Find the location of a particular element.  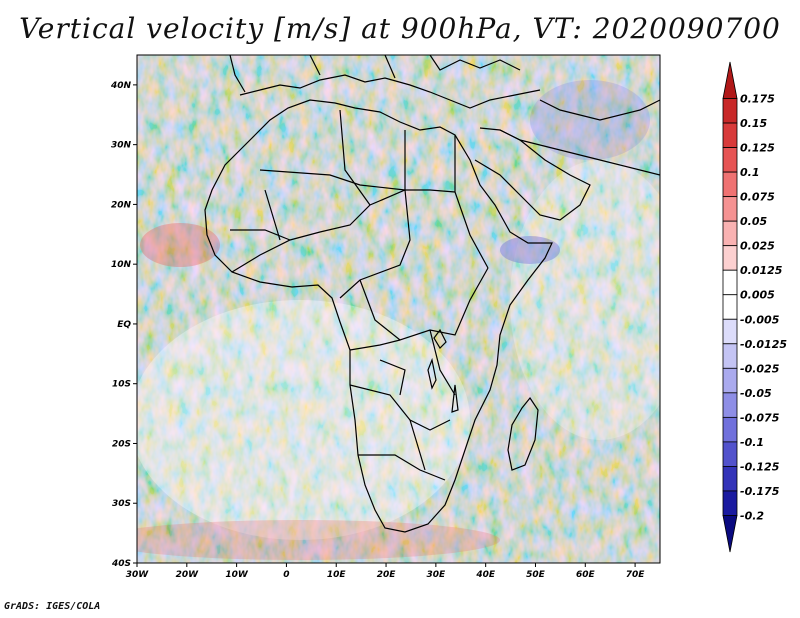

colorbar-label: 0.125 is located at coordinates (757, 148).